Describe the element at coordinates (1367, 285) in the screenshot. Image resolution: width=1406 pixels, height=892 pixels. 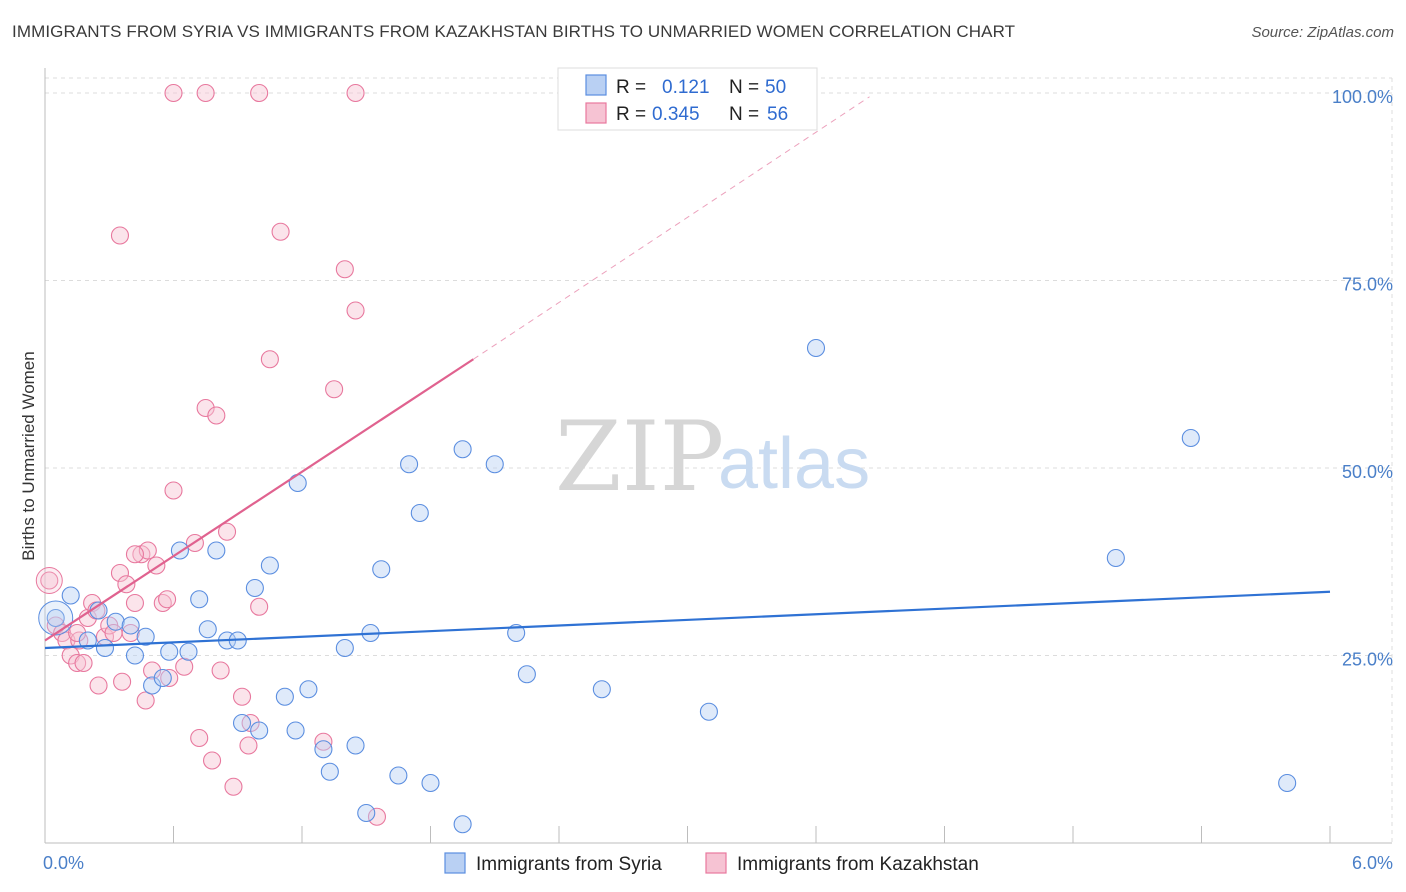
I see `y-tick-label: 75.0%` at that location.